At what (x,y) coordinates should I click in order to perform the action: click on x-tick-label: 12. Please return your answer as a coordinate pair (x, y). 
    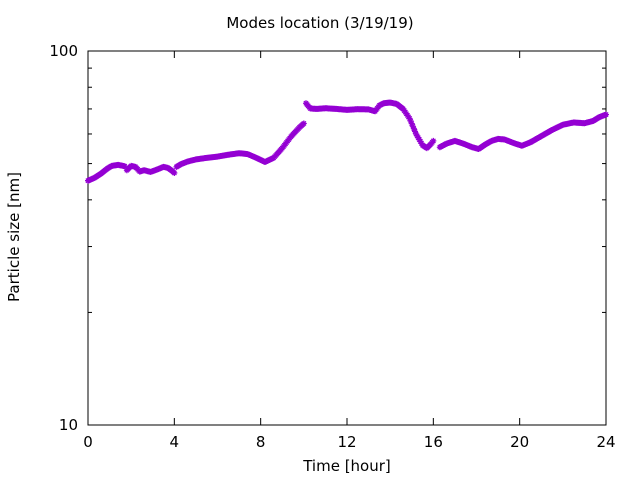
    Looking at the image, I should click on (346, 442).